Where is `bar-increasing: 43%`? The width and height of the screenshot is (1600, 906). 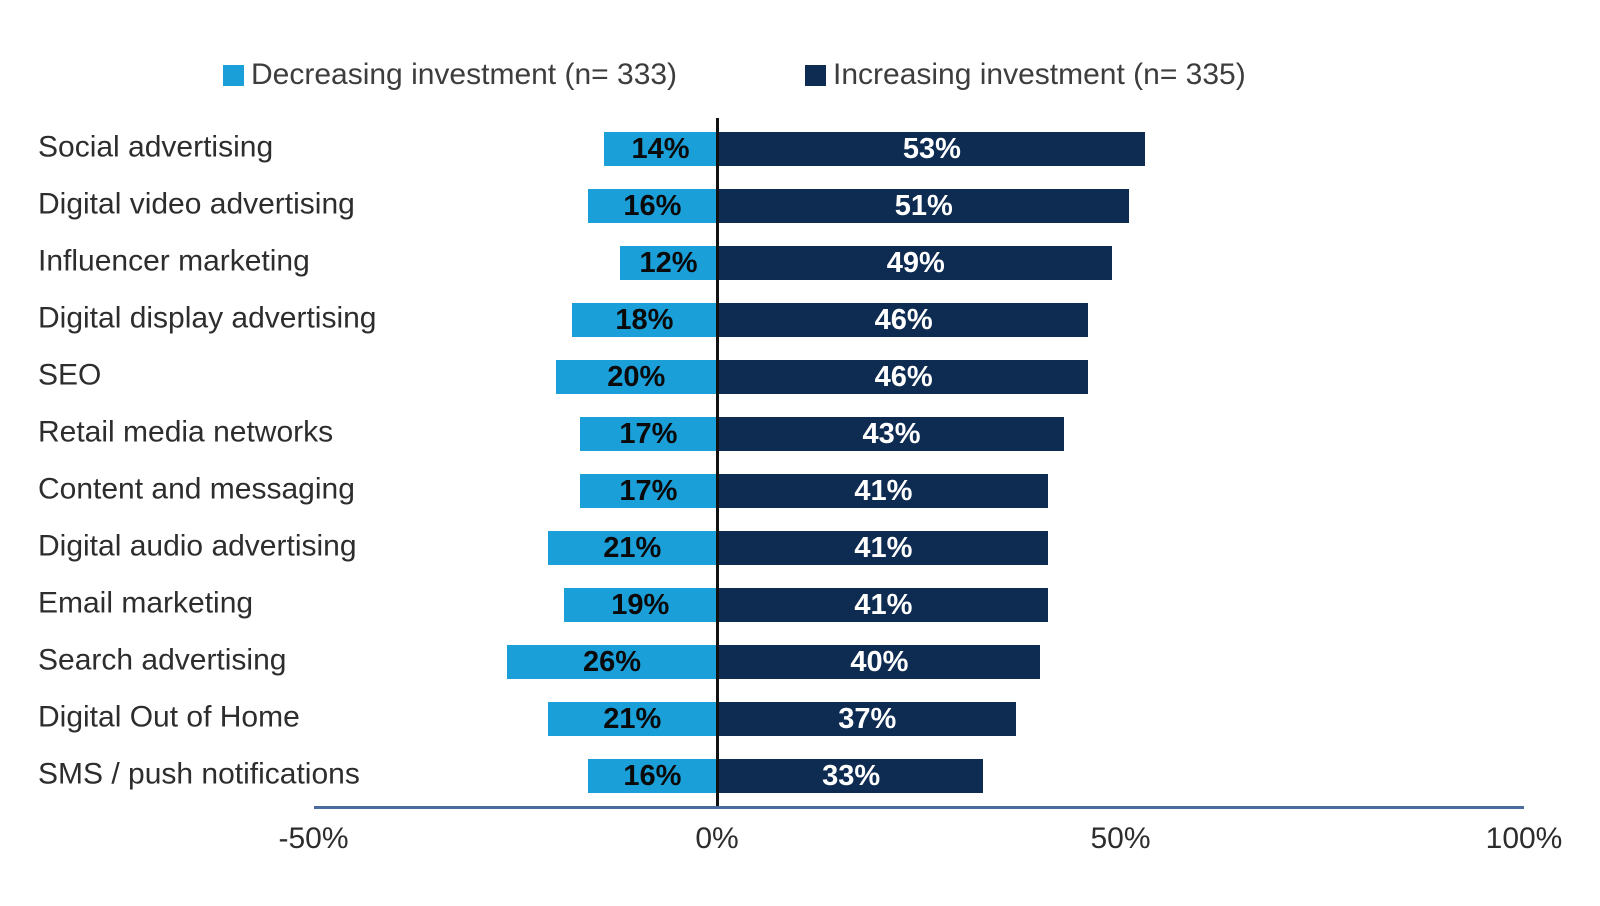 bar-increasing: 43% is located at coordinates (891, 434).